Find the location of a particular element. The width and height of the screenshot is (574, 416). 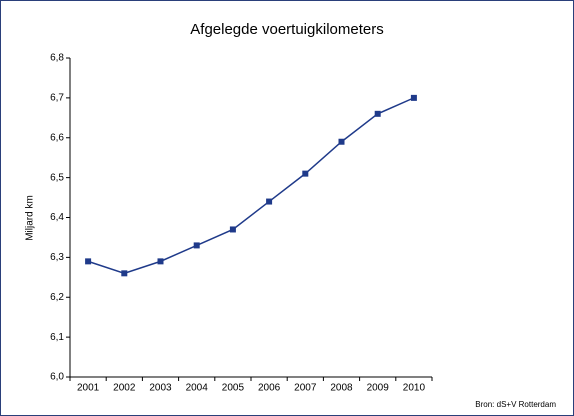

y-tick-label: 6,2 is located at coordinates (57, 297).